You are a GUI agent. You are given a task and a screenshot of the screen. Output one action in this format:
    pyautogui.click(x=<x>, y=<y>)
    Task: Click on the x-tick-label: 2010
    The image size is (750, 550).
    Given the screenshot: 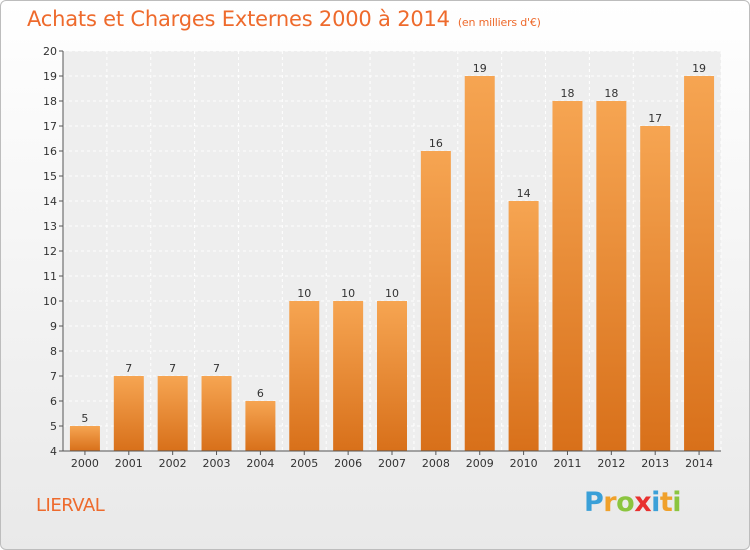 What is the action you would take?
    pyautogui.click(x=524, y=463)
    